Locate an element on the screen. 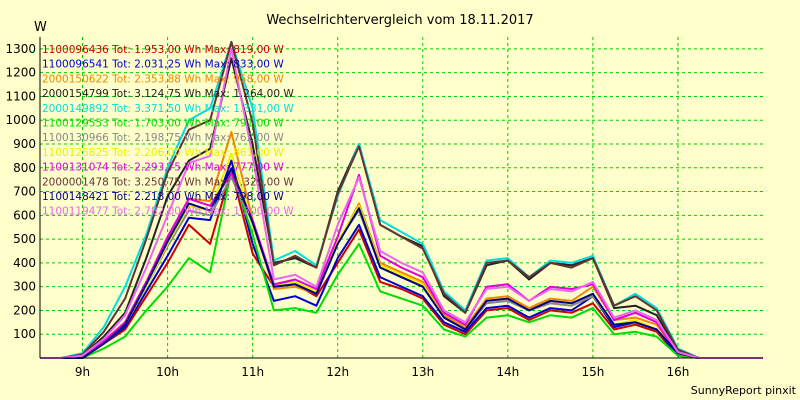 Image resolution: width=800 pixels, height=400 pixels. y-tick-label: 600 is located at coordinates (24, 215).